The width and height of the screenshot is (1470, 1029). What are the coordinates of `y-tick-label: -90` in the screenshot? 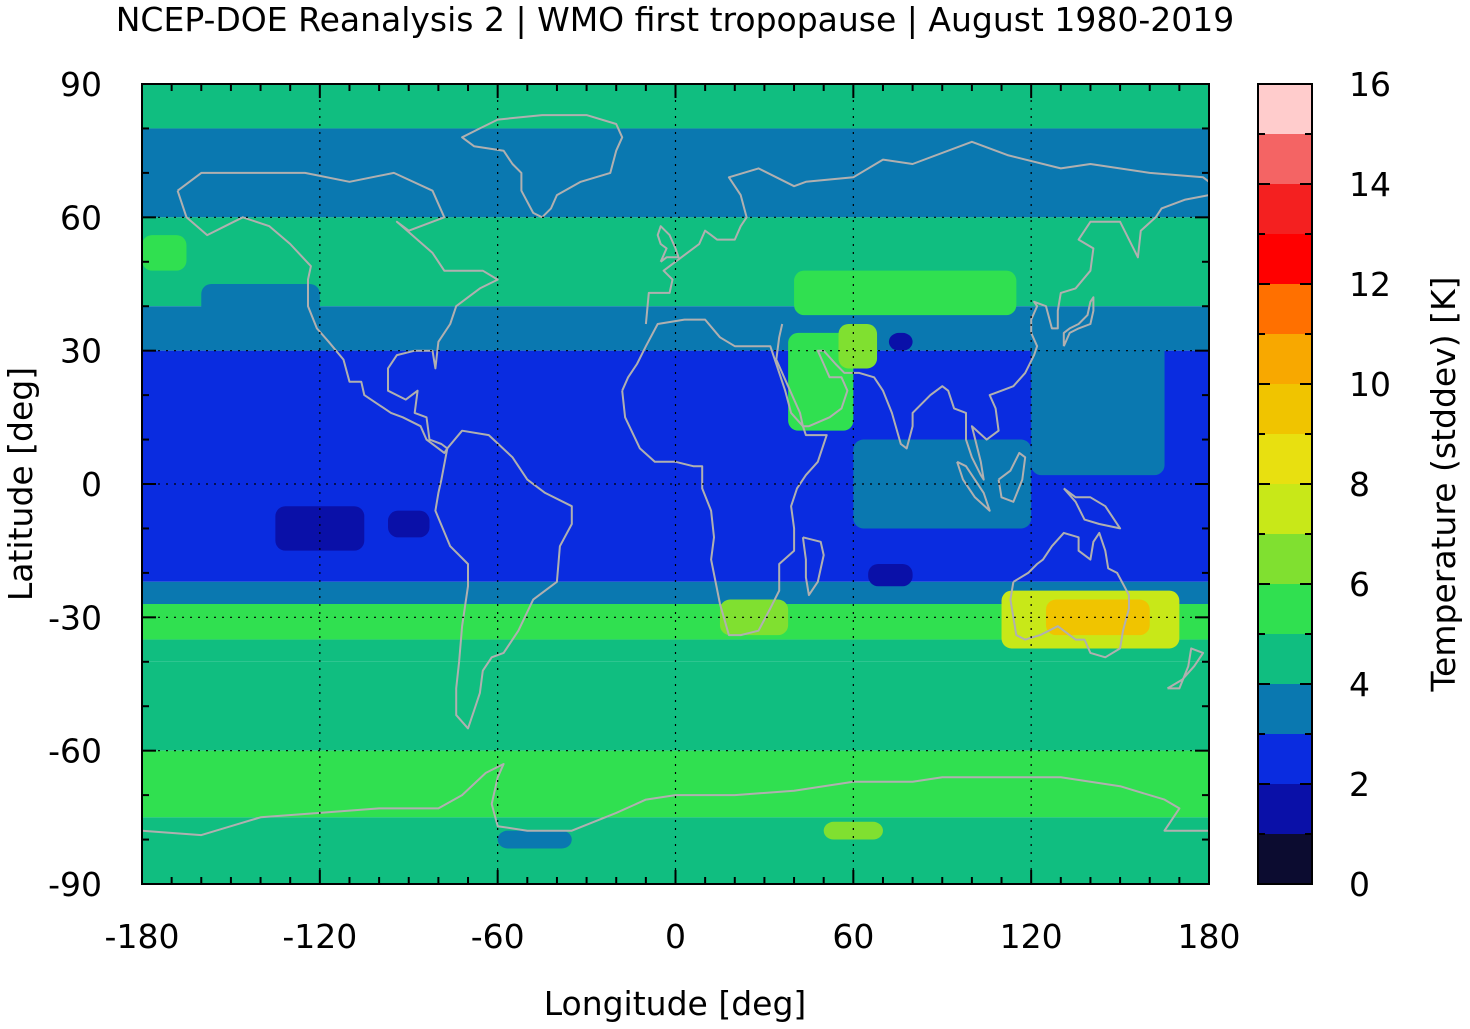 It's located at (75, 884).